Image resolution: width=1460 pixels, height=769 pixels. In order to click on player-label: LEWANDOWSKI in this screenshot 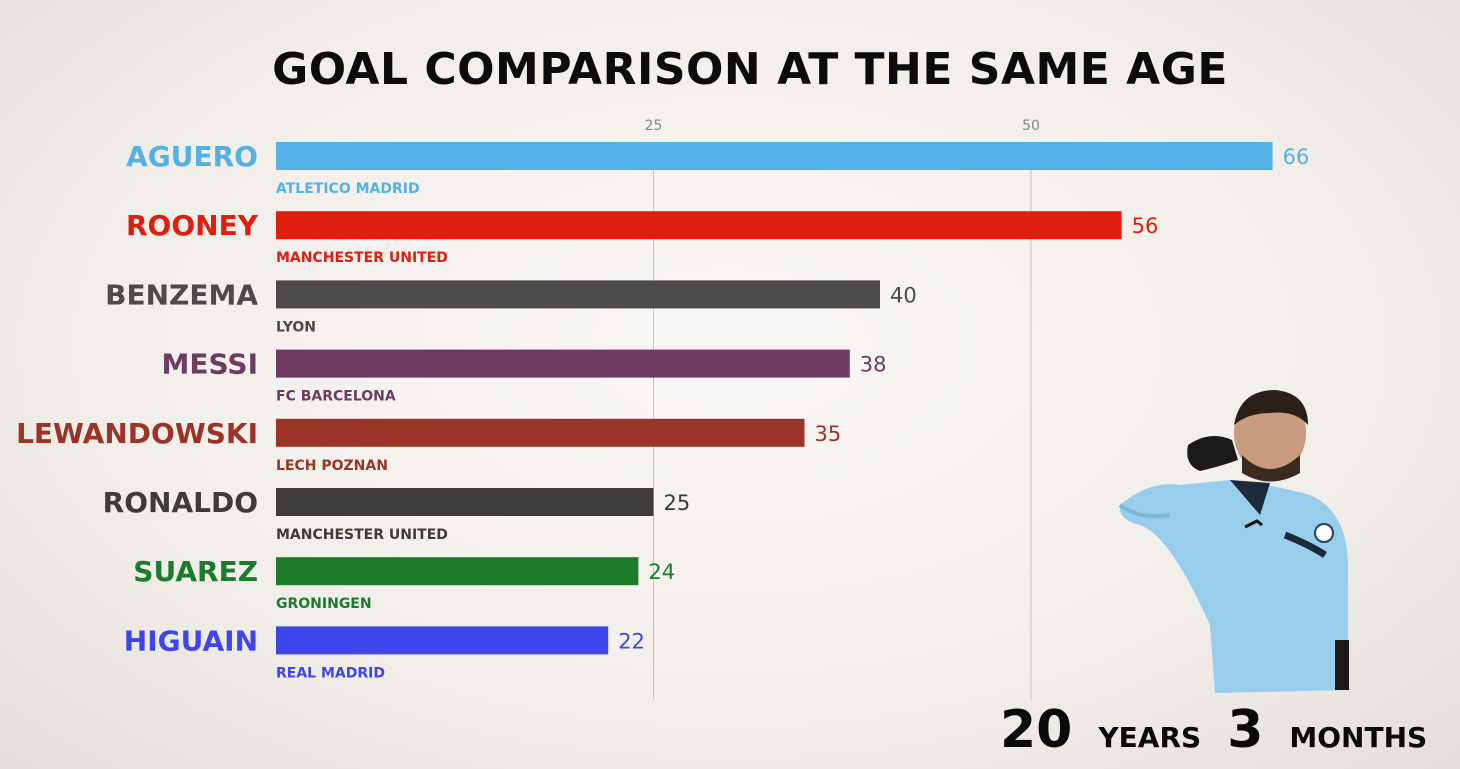, I will do `click(137, 433)`.